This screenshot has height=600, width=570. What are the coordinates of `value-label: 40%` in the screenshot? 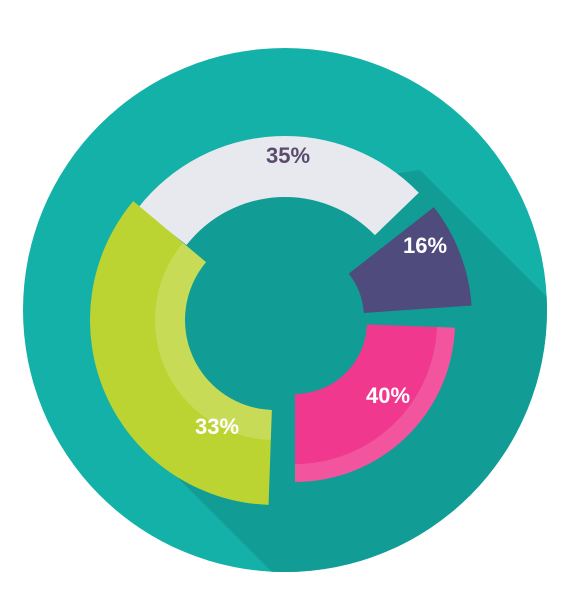 It's located at (388, 395).